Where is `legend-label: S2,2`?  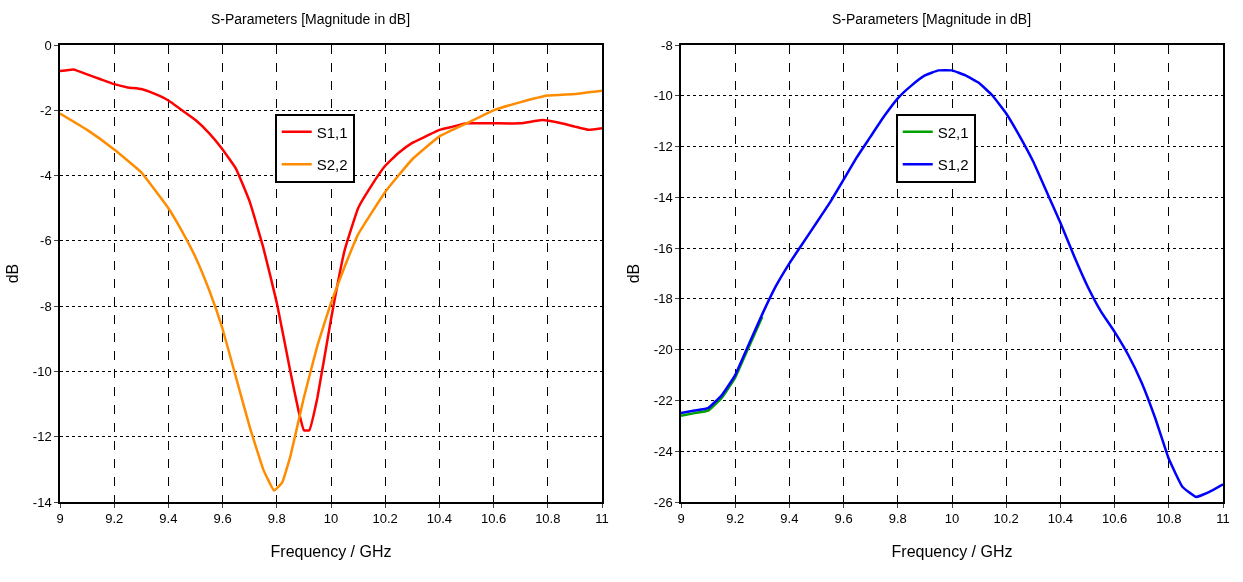 legend-label: S2,2 is located at coordinates (332, 165).